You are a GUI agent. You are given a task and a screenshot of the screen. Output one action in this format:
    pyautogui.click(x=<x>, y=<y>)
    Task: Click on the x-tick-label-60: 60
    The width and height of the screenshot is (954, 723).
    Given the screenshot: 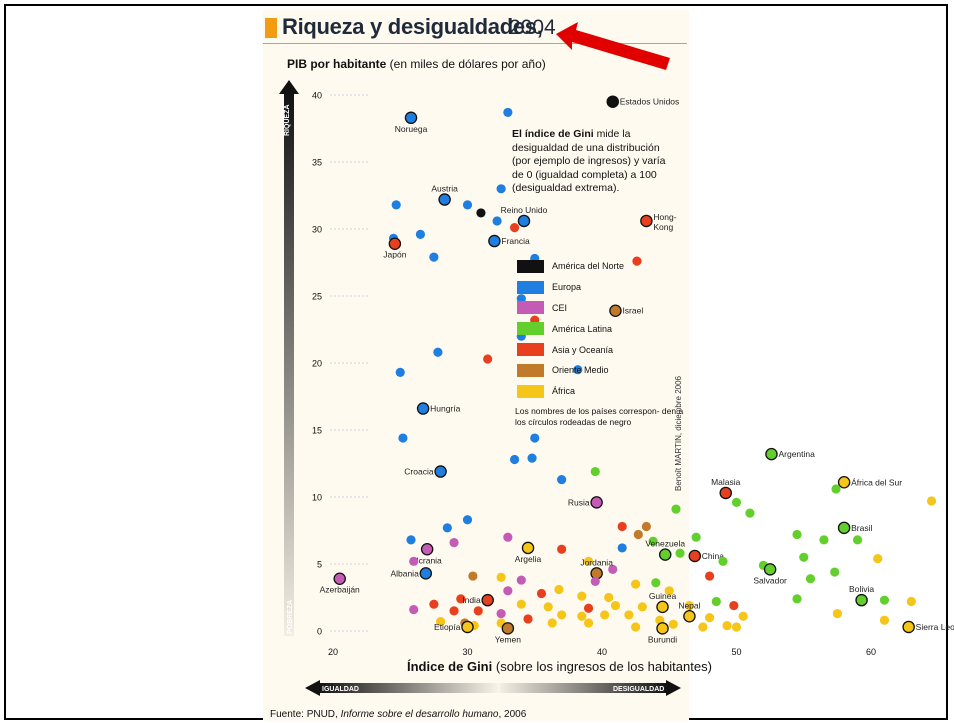 What is the action you would take?
    pyautogui.click(x=871, y=652)
    